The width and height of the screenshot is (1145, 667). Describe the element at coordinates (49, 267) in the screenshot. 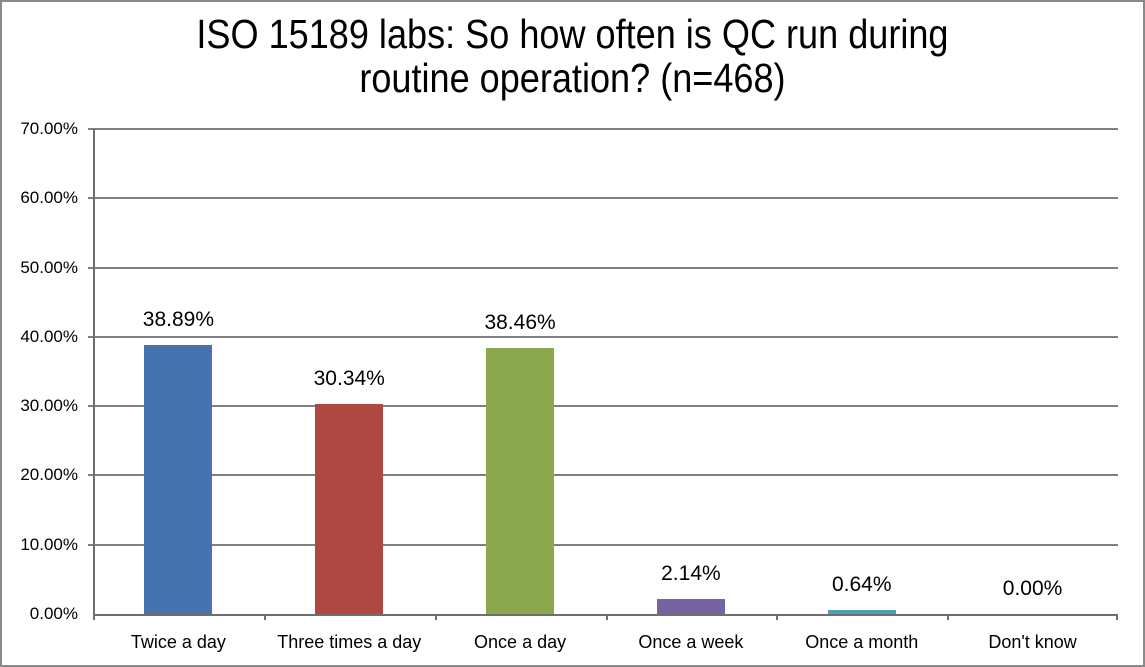

I see `y-tick-label-50-00: 50.00%` at that location.